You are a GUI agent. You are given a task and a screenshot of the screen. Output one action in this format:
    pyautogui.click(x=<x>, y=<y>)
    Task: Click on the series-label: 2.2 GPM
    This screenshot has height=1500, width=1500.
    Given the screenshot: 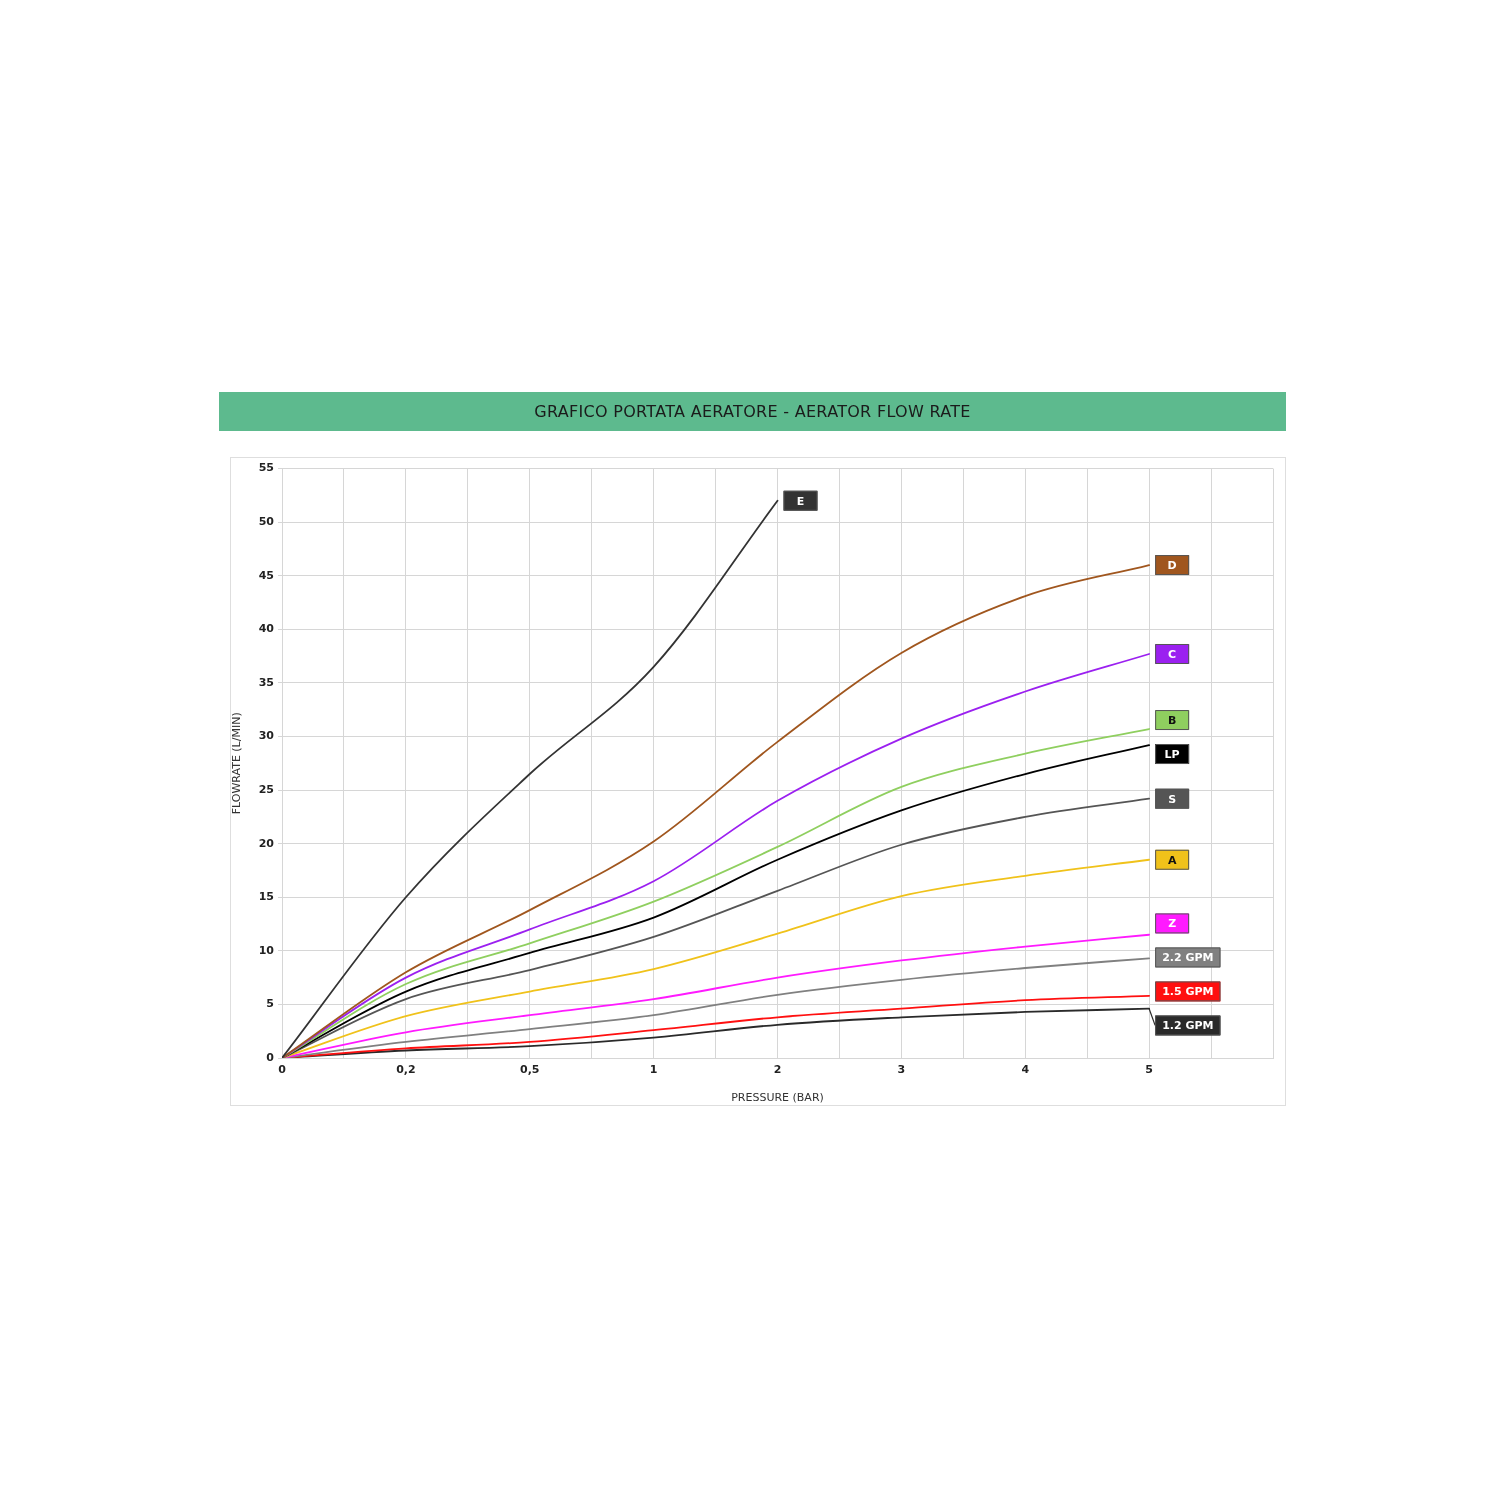 What is the action you would take?
    pyautogui.click(x=1188, y=958)
    